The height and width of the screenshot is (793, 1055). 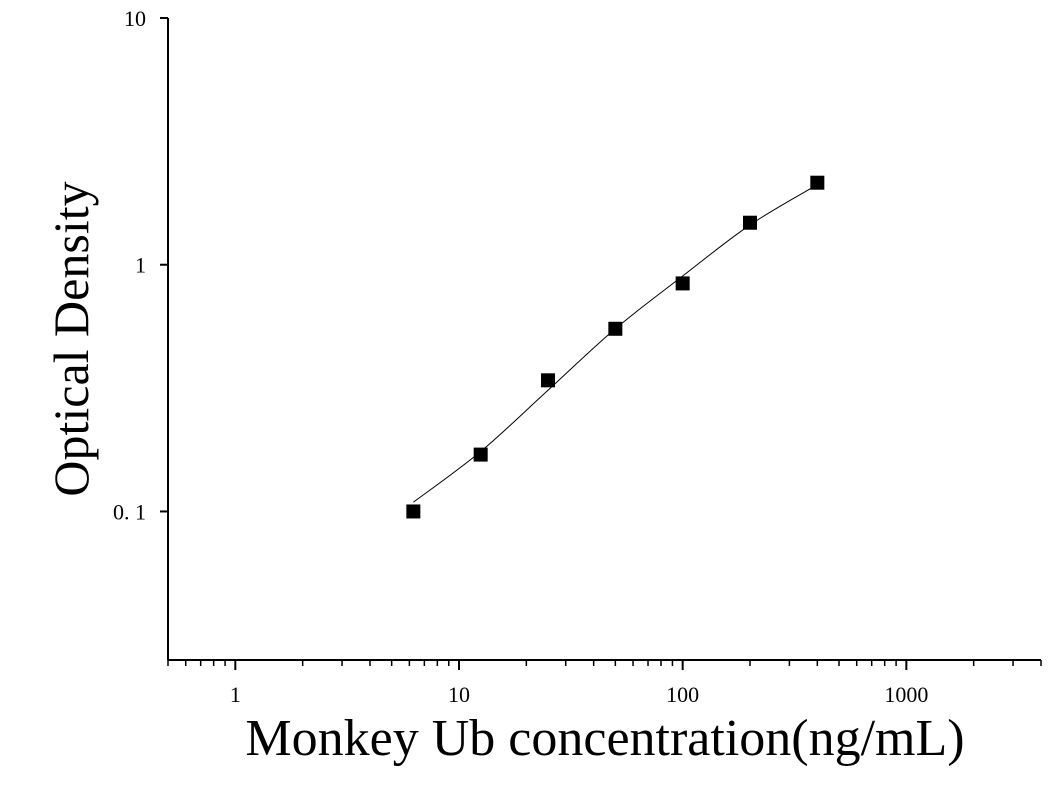 I want to click on x-tick-label: 100, so click(x=682, y=694).